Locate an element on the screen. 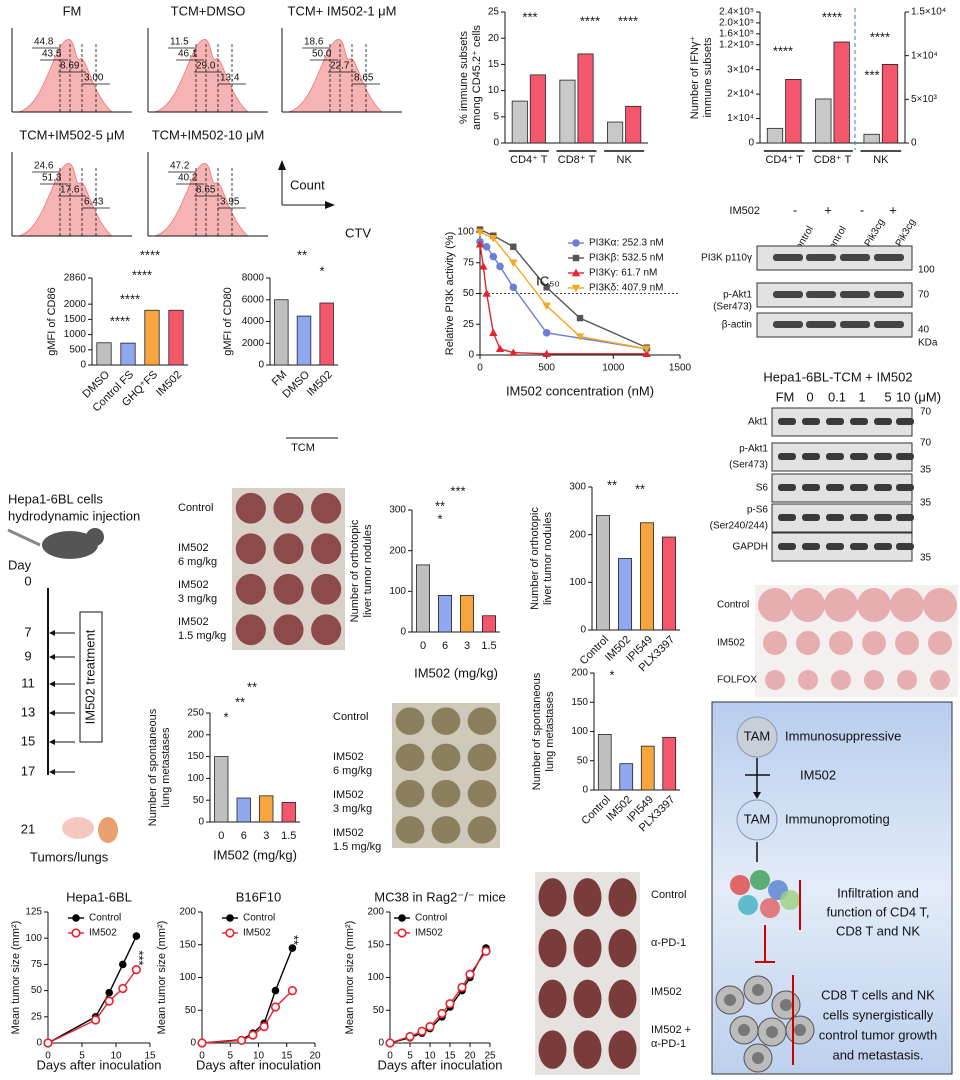 Image resolution: width=960 pixels, height=1080 pixels. axis-label: CTV is located at coordinates (358, 232).